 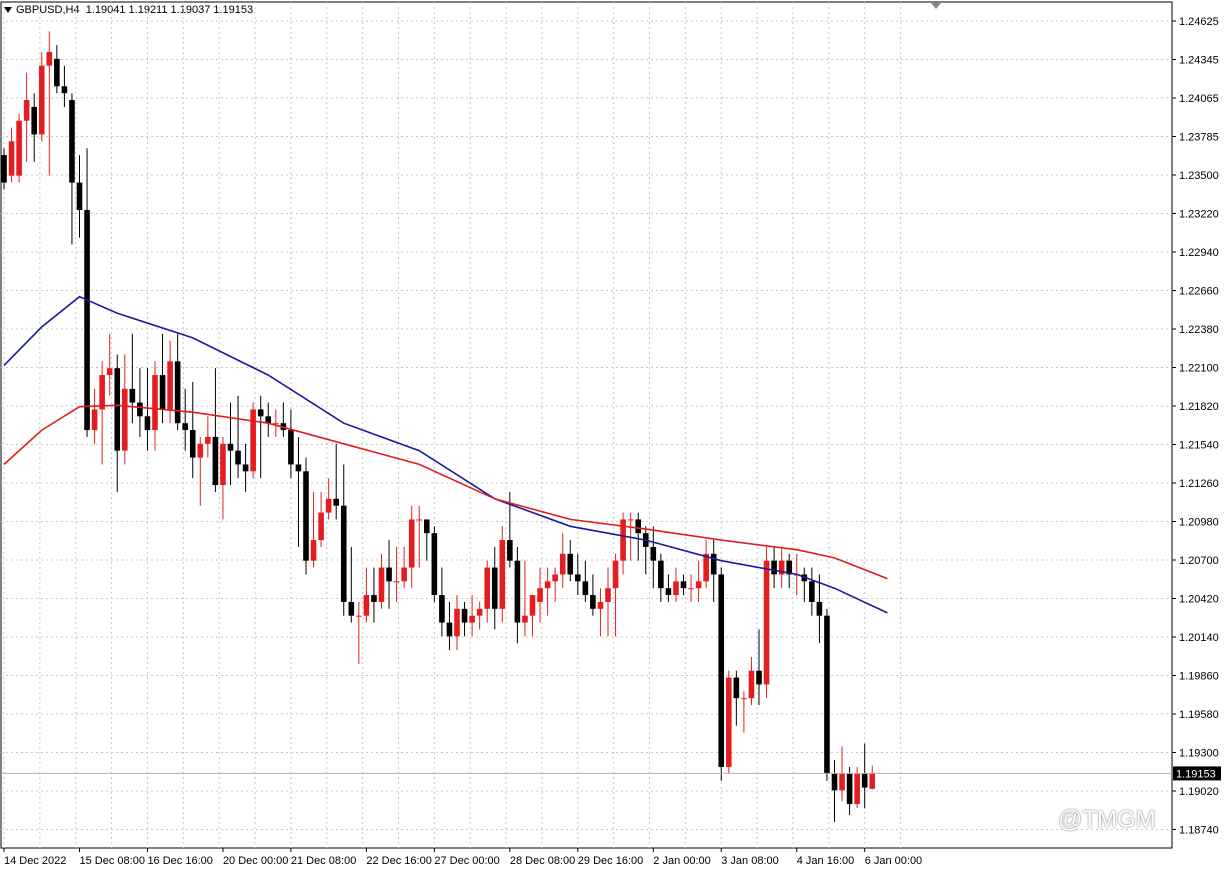 I want to click on y-tick-label: 1.22380, so click(x=1199, y=330).